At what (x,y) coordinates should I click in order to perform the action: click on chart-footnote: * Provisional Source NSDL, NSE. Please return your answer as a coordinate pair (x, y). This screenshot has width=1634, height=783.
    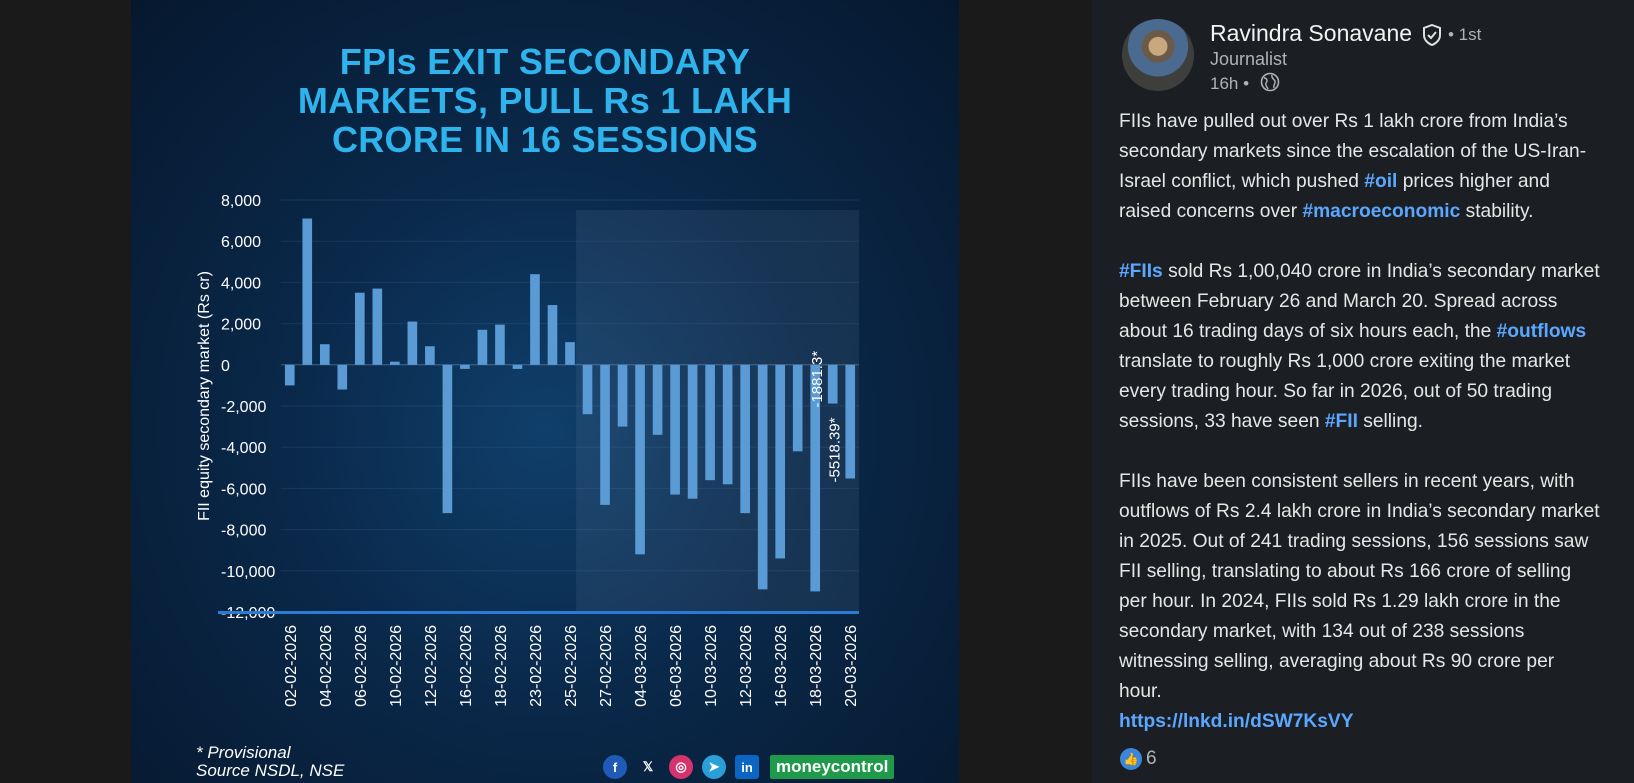
    Looking at the image, I should click on (270, 762).